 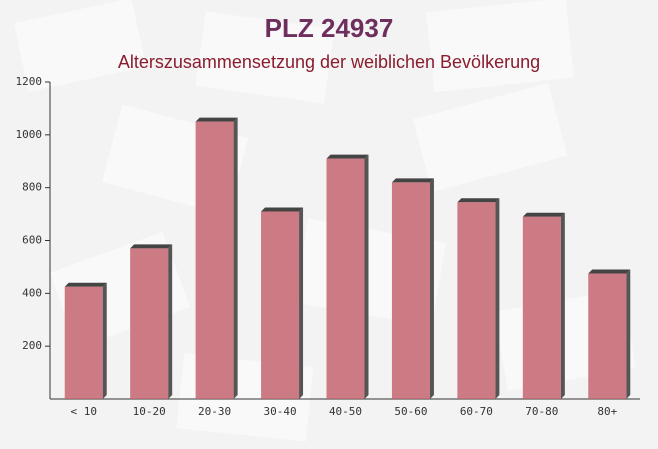 I want to click on x-tick-label: 60-70, so click(x=476, y=411).